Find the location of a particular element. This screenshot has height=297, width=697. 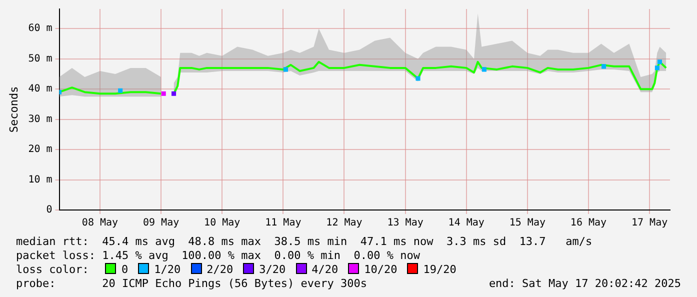

x-tick-label: 11 May is located at coordinates (283, 223).